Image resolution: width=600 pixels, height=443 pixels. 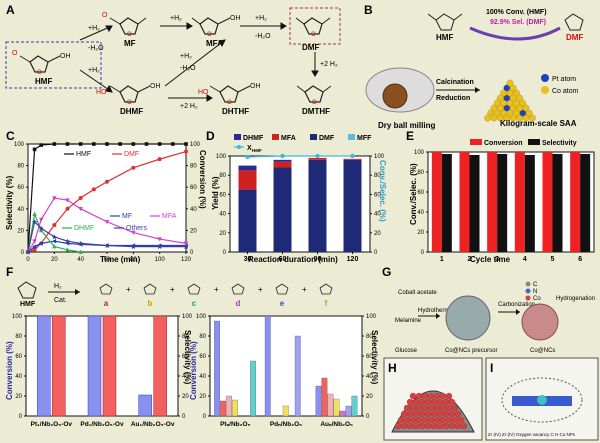 What do you see at coordinates (205, 417) in the screenshot?
I see `panel-f-right-ytick-label: 0` at bounding box center [205, 417].